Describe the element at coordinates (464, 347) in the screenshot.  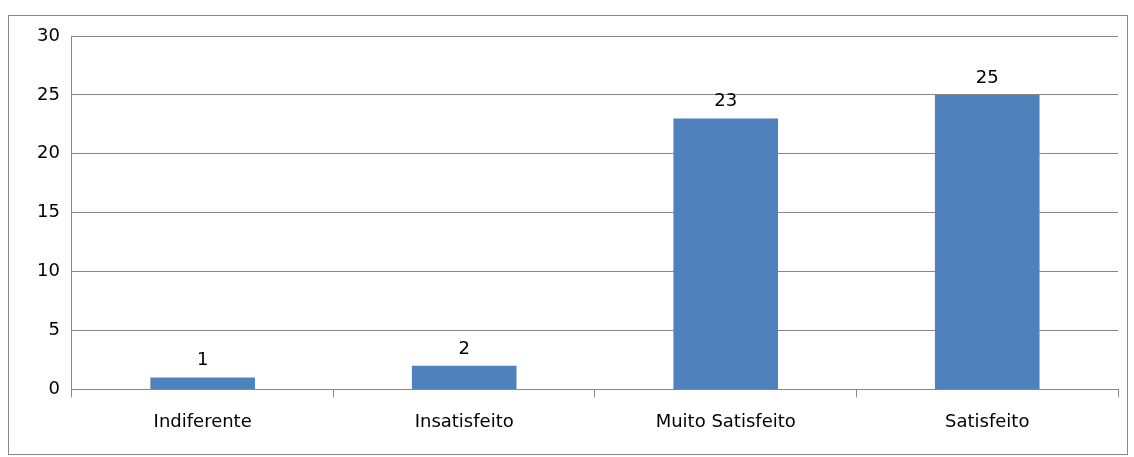
I see `data-label: 2` at that location.